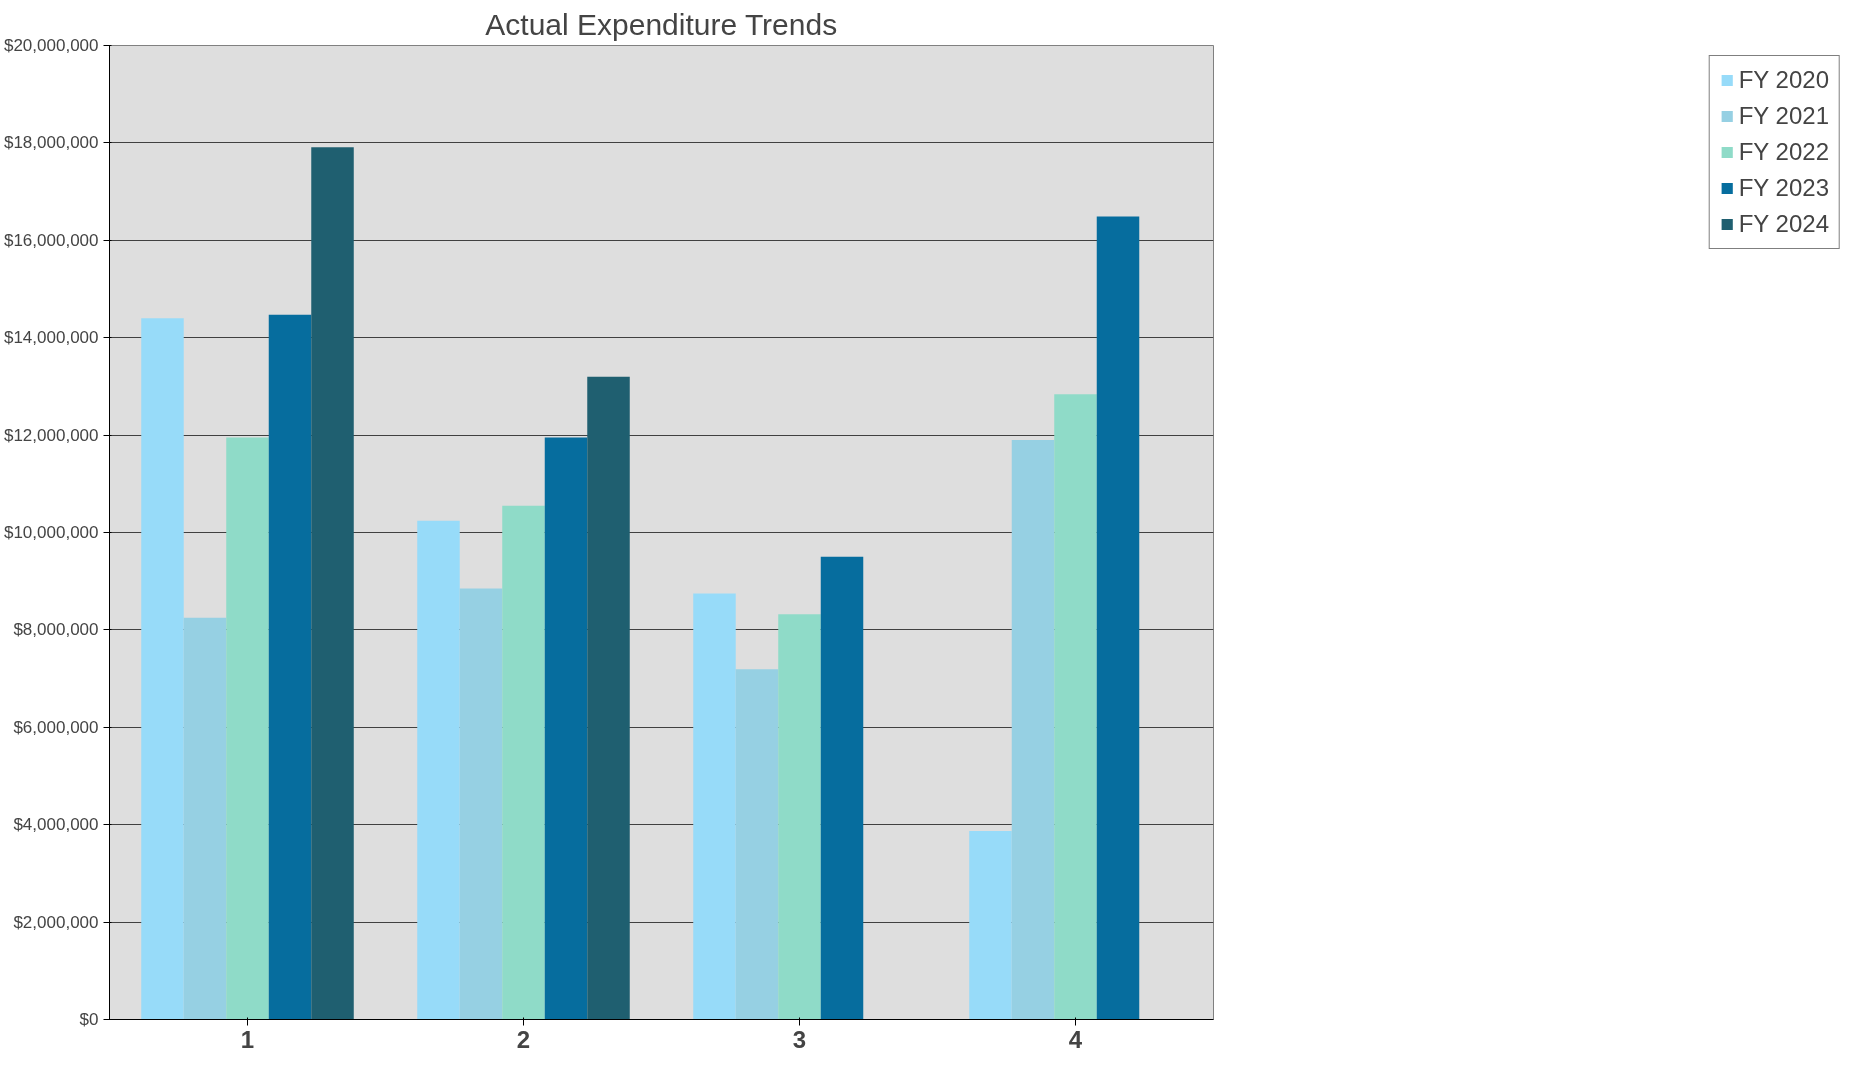 This screenshot has width=1869, height=1069. What do you see at coordinates (51, 338) in the screenshot?
I see `y-tick-label: $14,000,000` at bounding box center [51, 338].